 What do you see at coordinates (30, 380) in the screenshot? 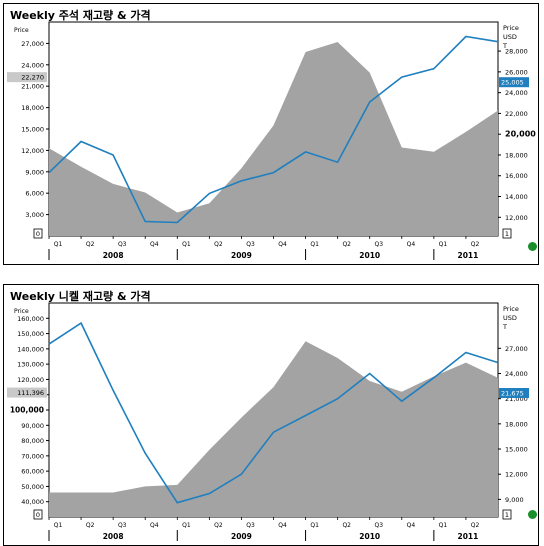
I see `left-tick-label: 120,000` at bounding box center [30, 380].